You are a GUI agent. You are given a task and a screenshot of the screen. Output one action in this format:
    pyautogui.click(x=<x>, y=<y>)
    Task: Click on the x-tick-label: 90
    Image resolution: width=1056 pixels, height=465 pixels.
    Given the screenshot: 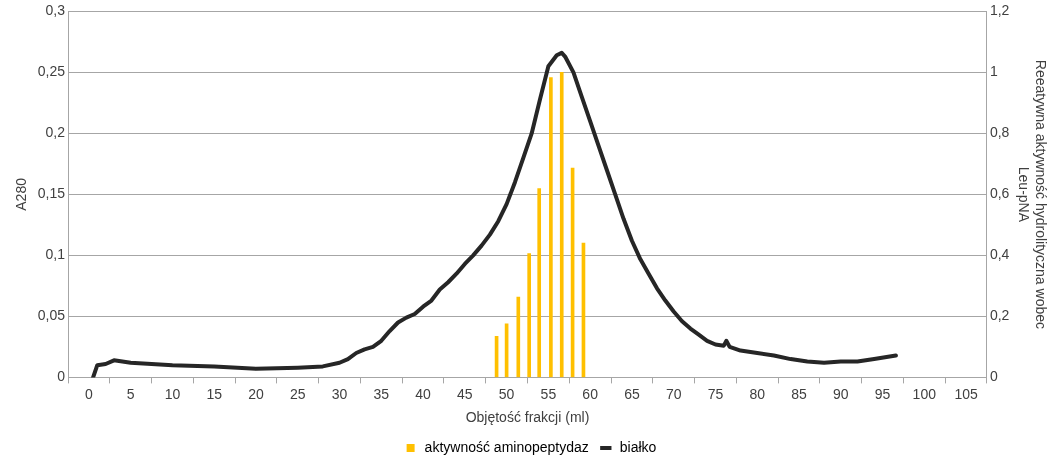 What is the action you would take?
    pyautogui.click(x=840, y=393)
    